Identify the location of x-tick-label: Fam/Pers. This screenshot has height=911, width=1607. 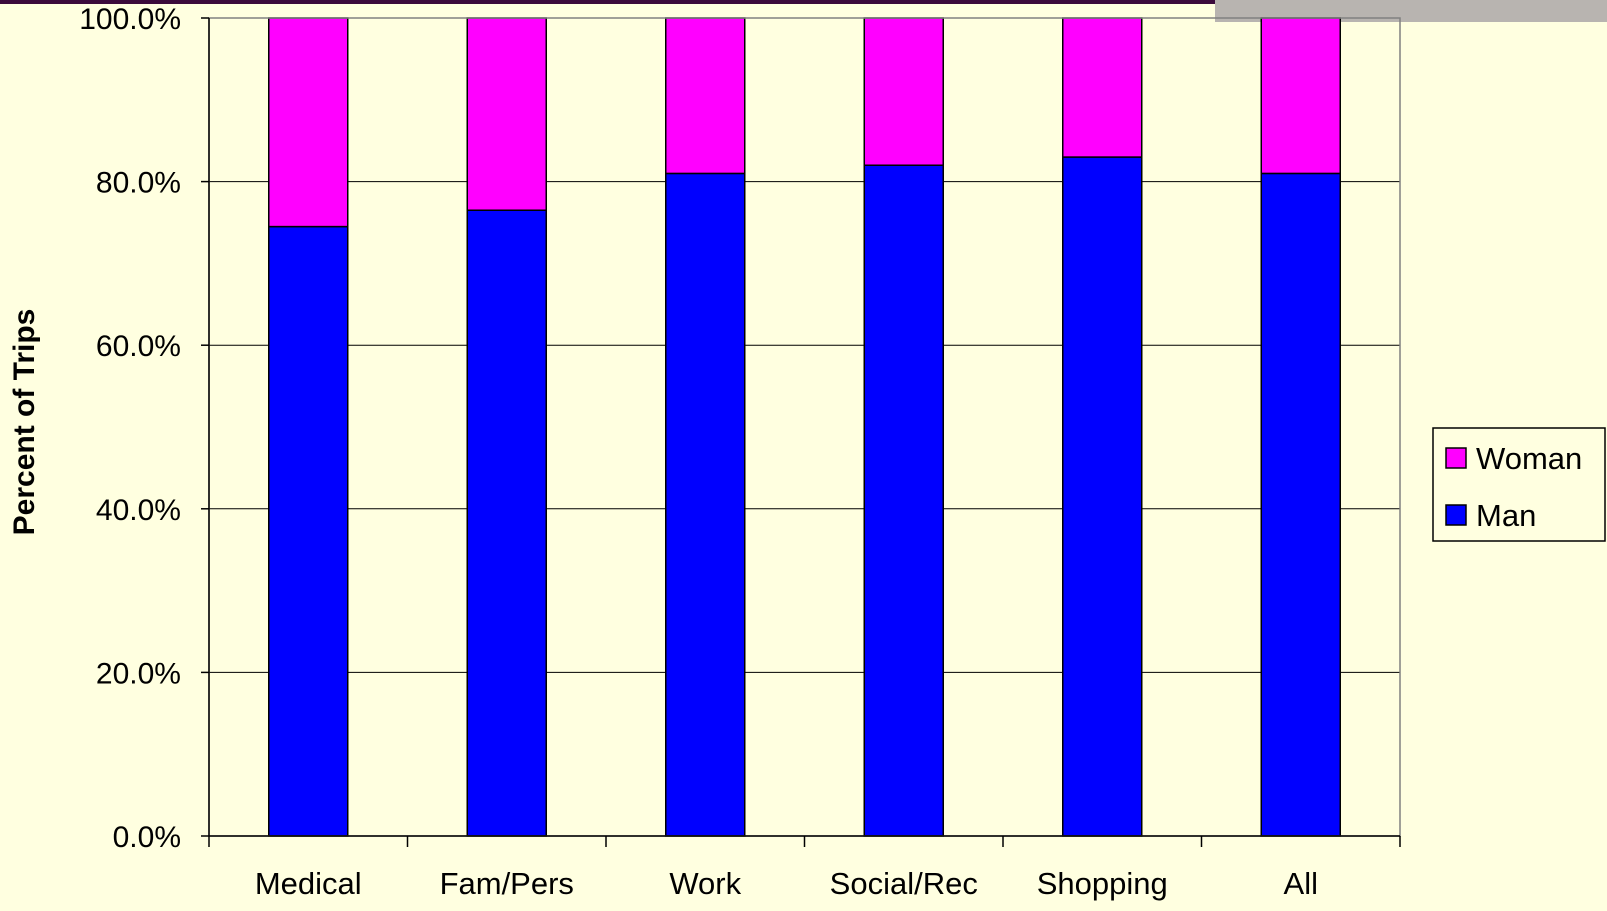
(507, 883).